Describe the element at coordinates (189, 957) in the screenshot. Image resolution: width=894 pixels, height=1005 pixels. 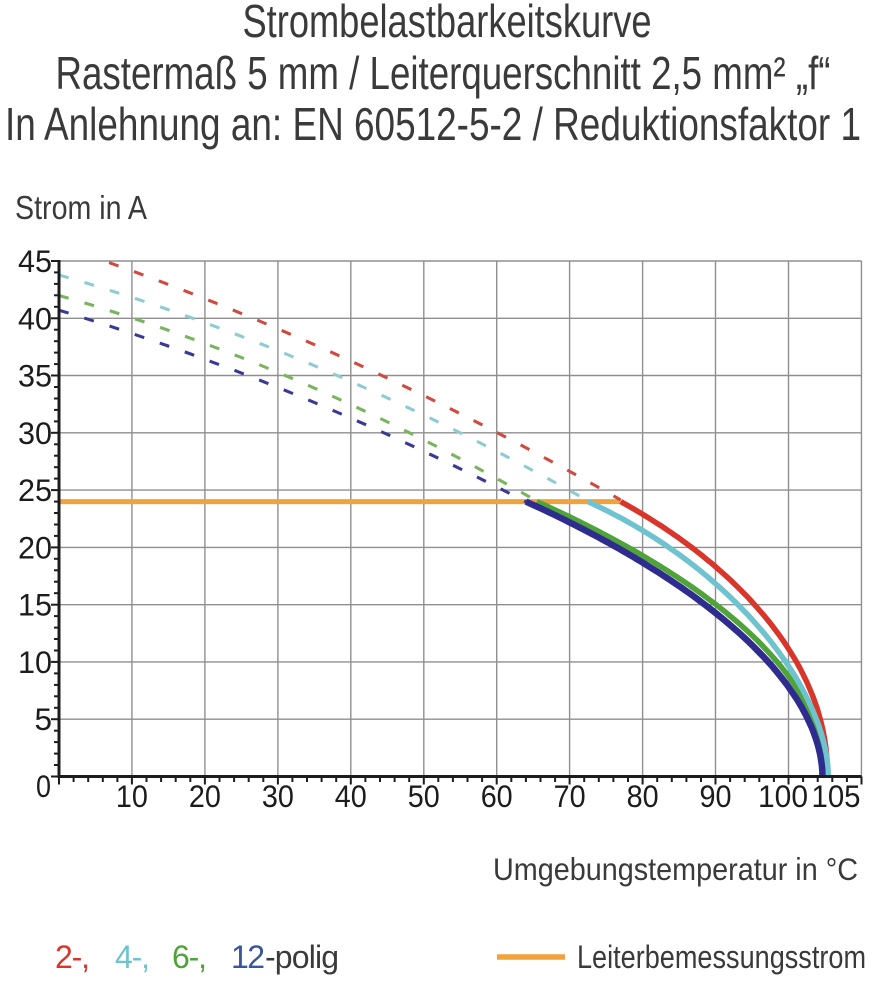
I see `svg-text: 6-,` at that location.